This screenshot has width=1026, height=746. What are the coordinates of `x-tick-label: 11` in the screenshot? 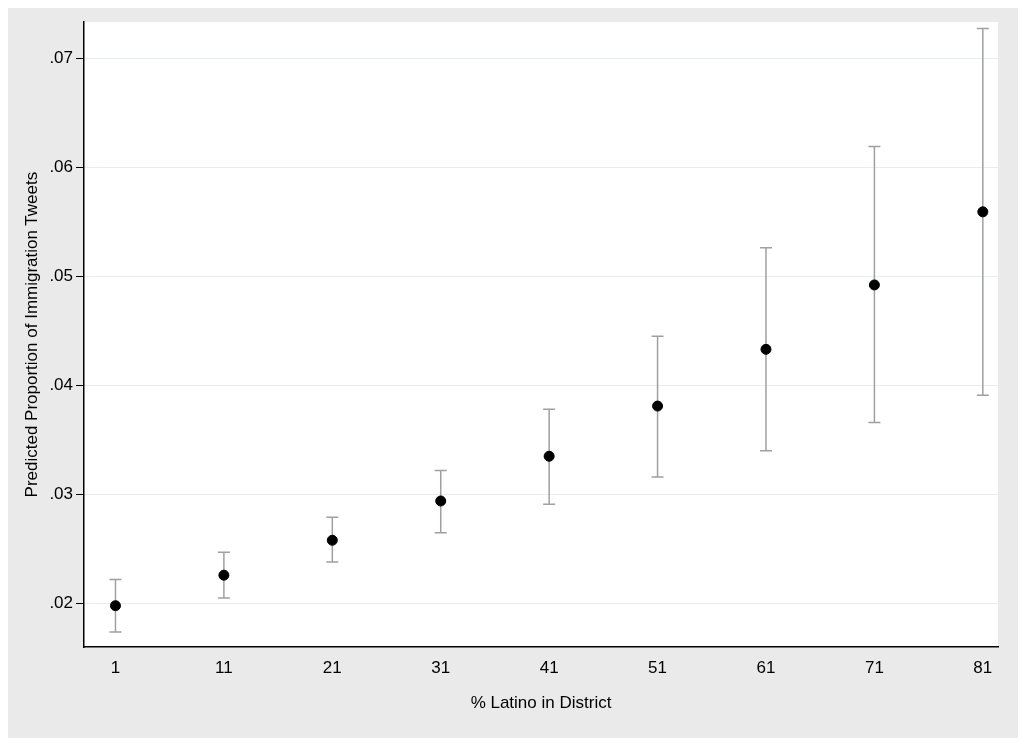 It's located at (224, 668).